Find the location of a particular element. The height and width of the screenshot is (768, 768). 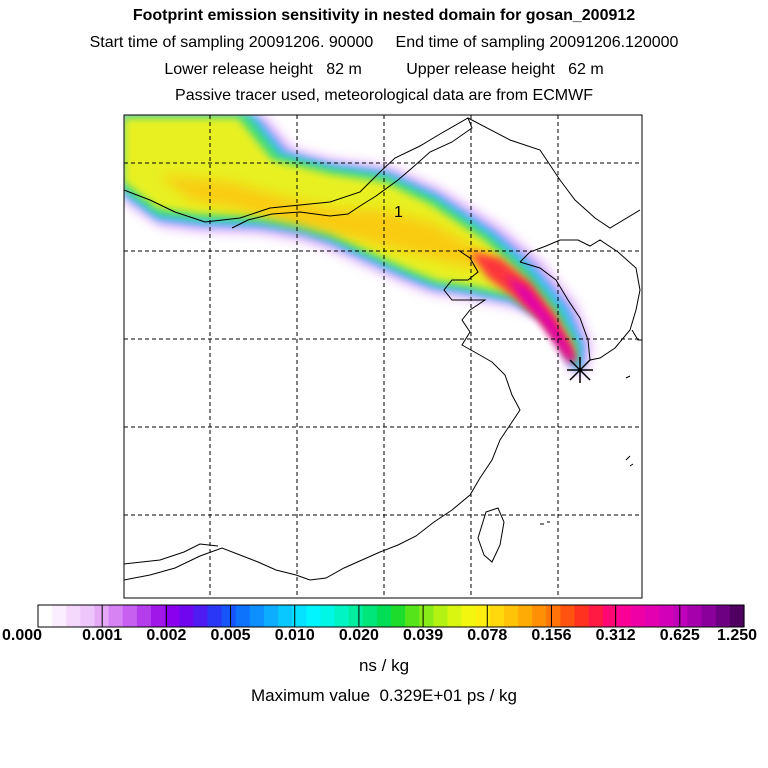

korea-peninsula is located at coordinates (580, 300).